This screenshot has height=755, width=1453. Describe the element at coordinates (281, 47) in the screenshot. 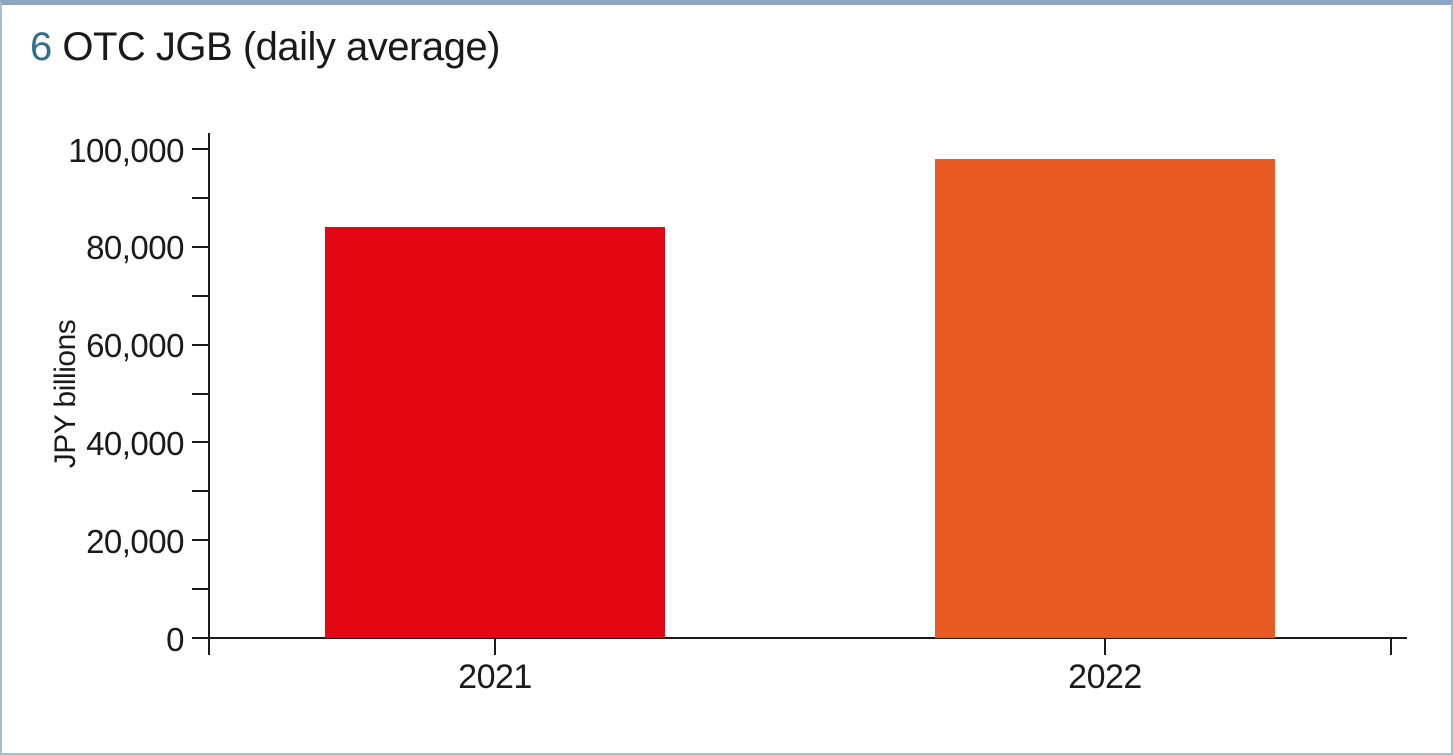

I see `chart-title-text: OTC JGB (daily average)` at that location.